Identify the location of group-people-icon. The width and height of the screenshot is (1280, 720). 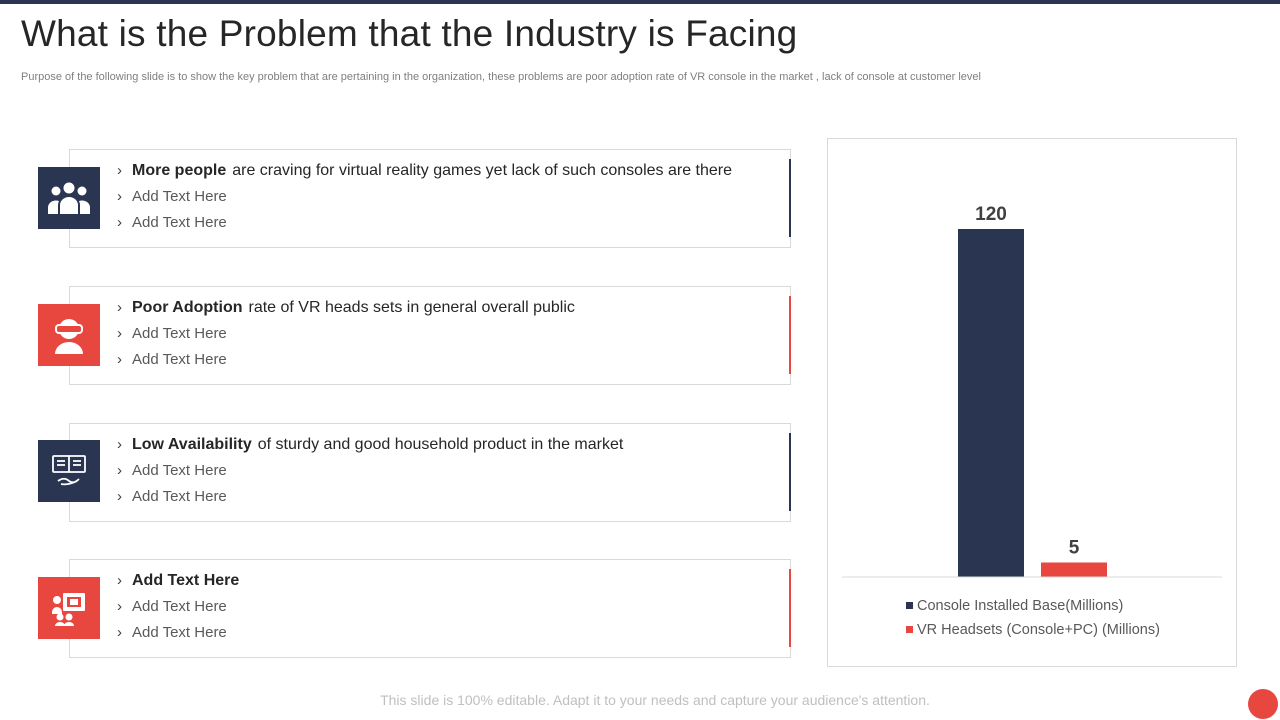
(69, 198).